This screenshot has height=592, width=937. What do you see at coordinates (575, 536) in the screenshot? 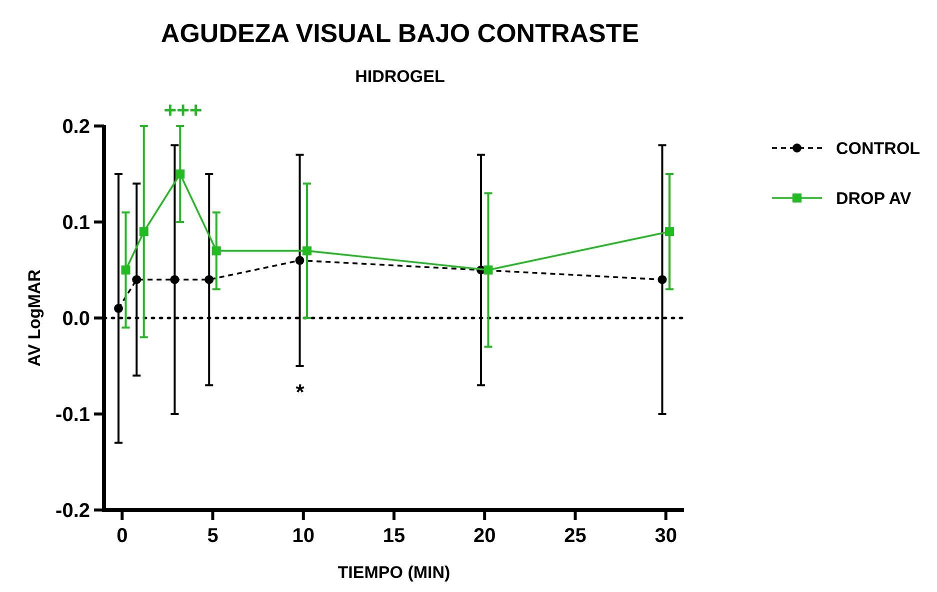
I see `x-tick-label: 25` at bounding box center [575, 536].